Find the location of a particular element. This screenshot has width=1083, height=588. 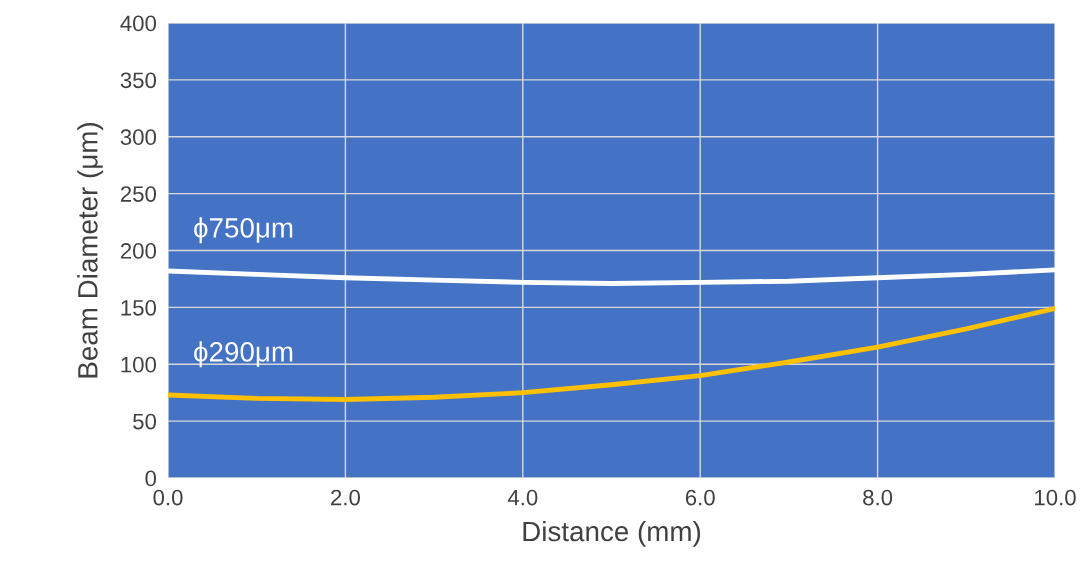

x-tick-label: 6.0 is located at coordinates (700, 497).